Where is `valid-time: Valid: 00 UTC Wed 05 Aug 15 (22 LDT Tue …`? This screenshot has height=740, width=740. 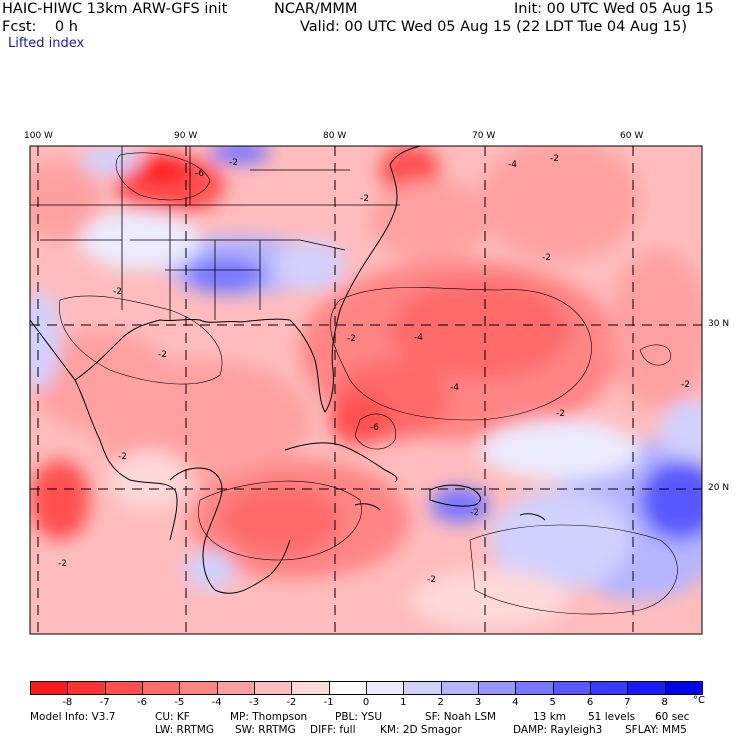
valid-time: Valid: 00 UTC Wed 05 Aug 15 (22 LDT Tue … is located at coordinates (494, 27).